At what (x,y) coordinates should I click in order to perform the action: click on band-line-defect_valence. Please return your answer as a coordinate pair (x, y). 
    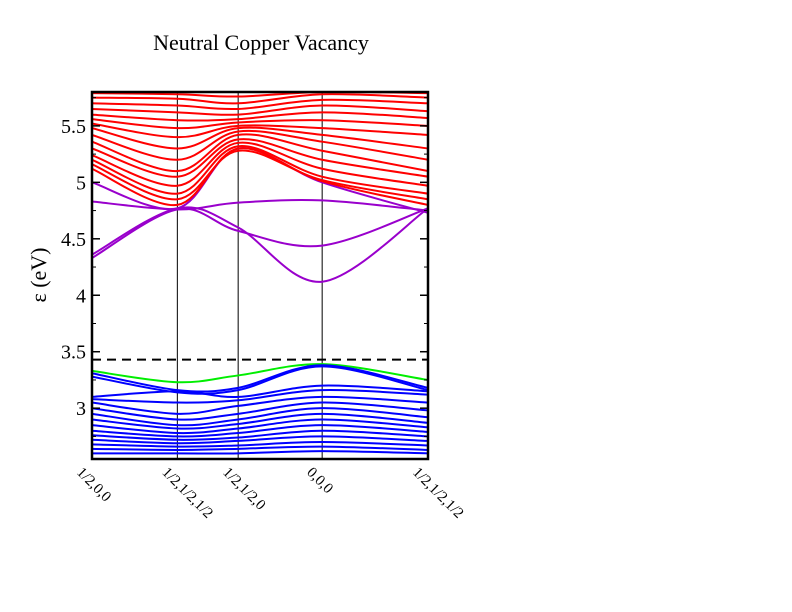
    Looking at the image, I should click on (260, 373).